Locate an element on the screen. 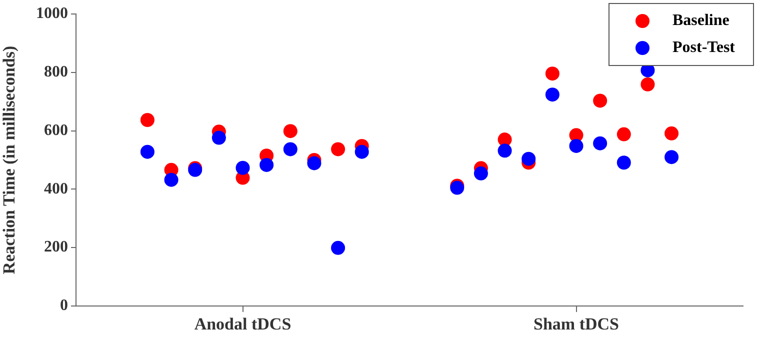  y-tick-label: 800 is located at coordinates (56, 72).